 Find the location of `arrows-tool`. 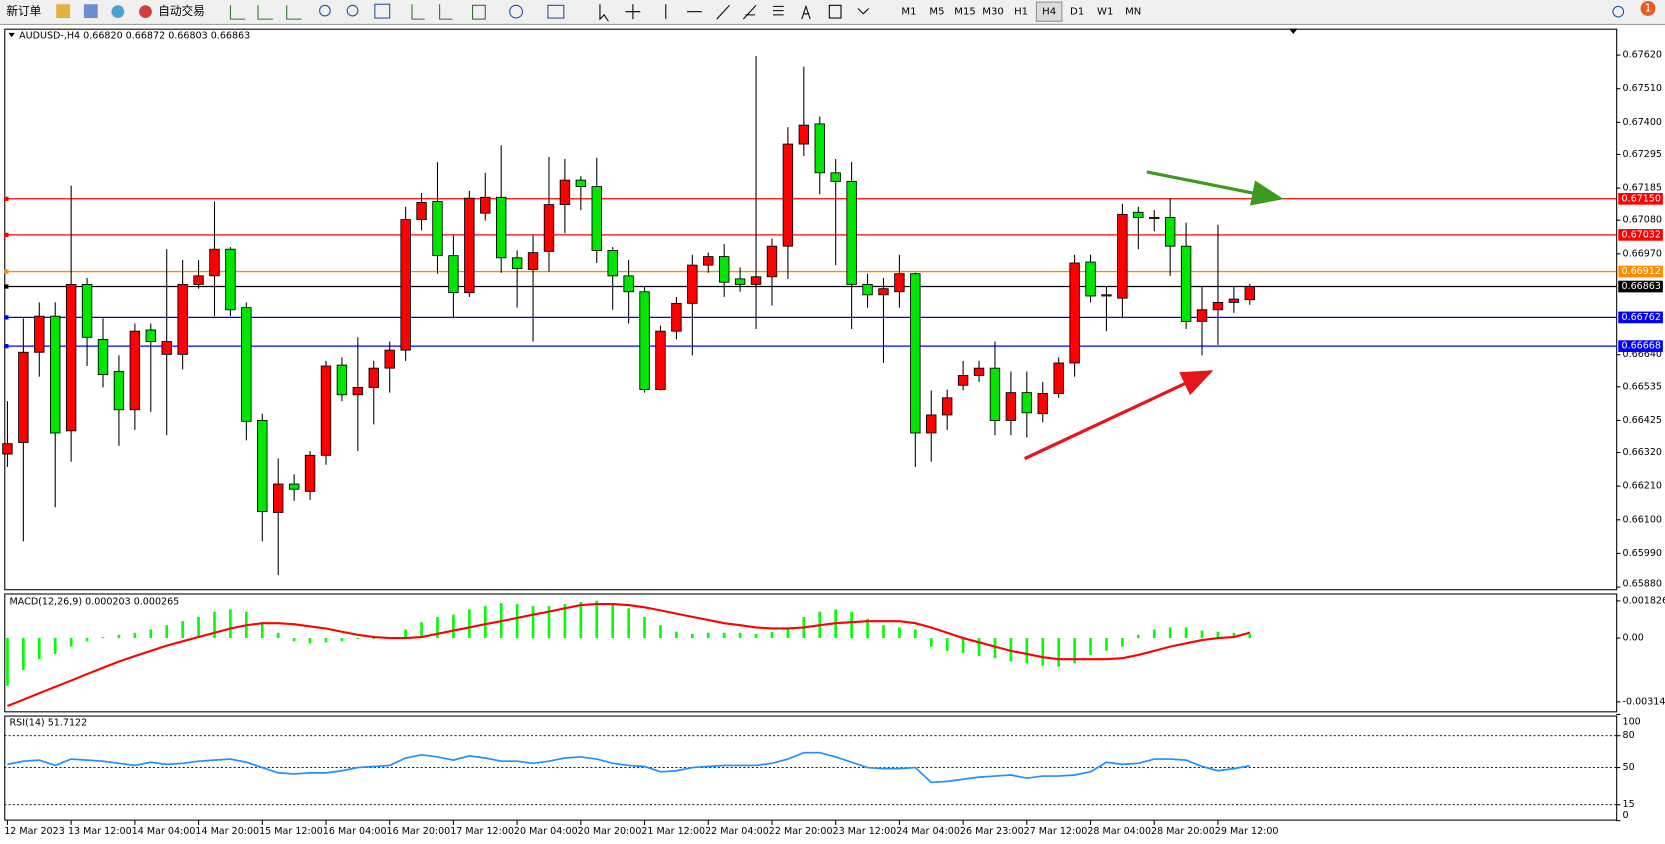

arrows-tool is located at coordinates (863, 11).